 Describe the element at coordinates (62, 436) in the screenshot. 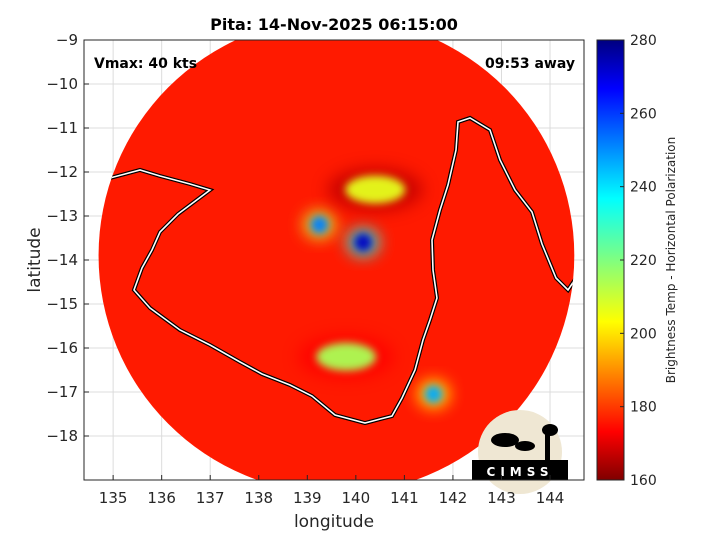

I see `y-tick-label: −18` at that location.